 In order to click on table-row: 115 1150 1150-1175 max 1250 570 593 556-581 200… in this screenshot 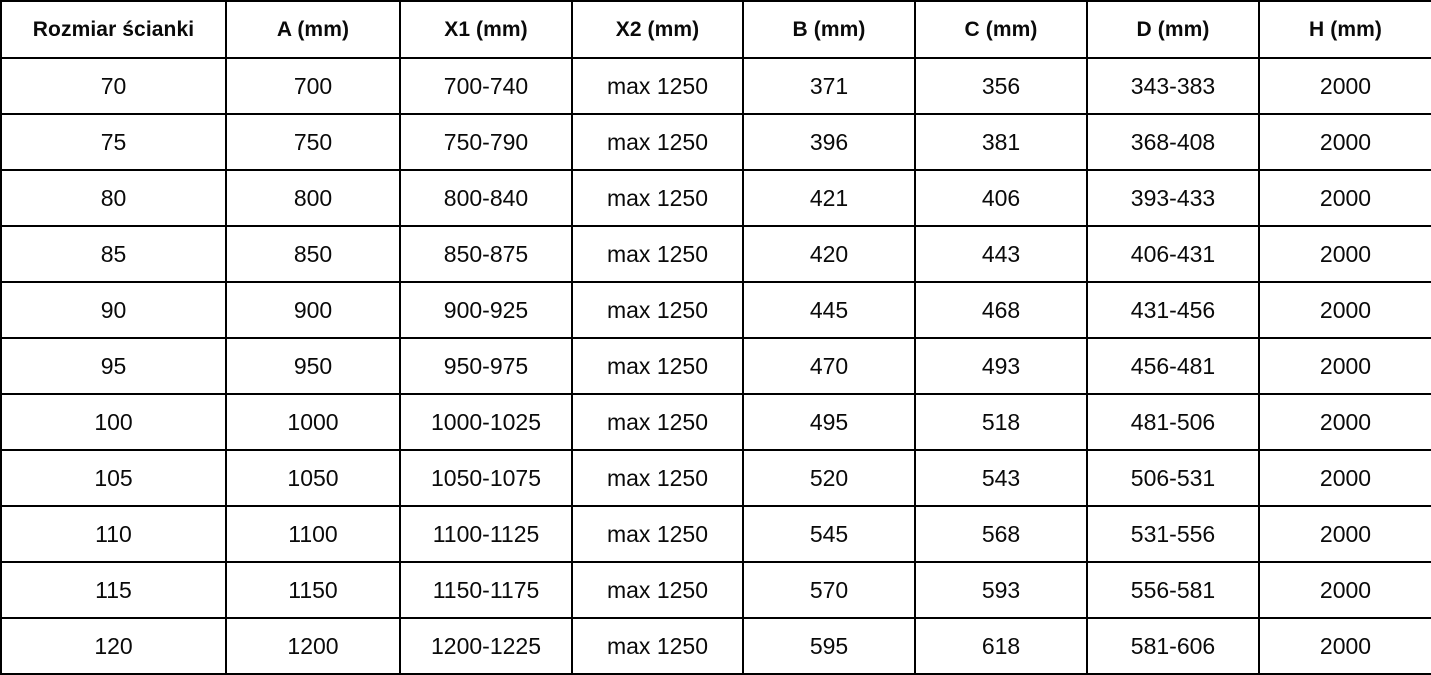, I will do `click(715, 590)`.